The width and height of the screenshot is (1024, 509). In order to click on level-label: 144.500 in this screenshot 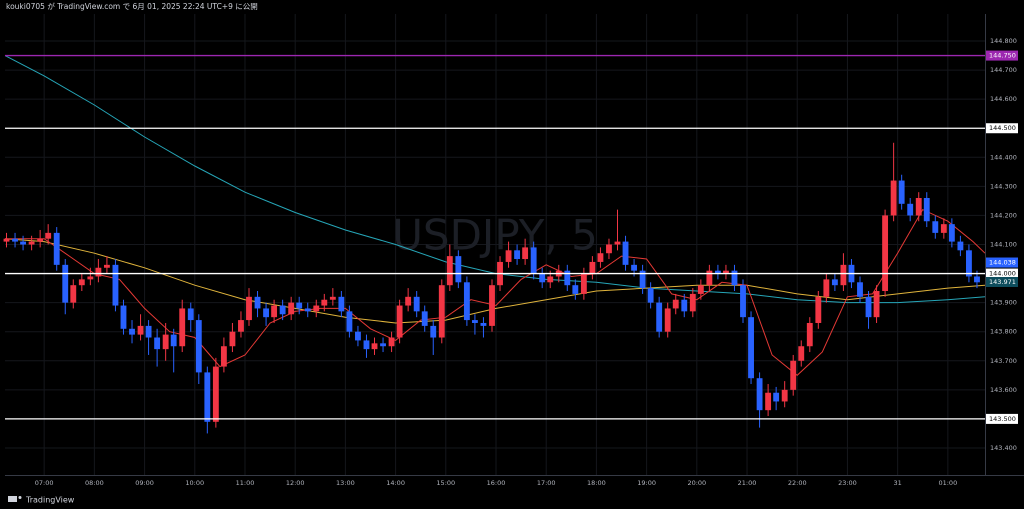, I will do `click(1002, 128)`.